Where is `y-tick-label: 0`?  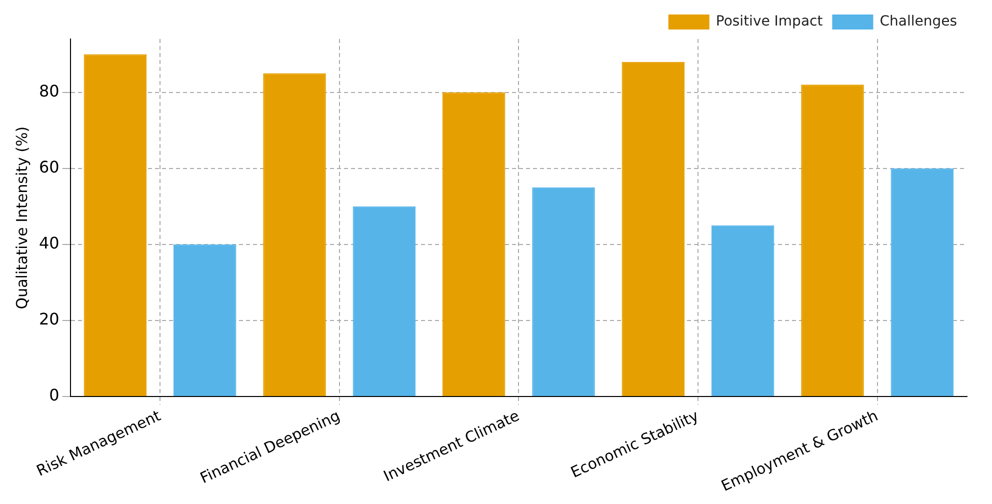
y-tick-label: 0 is located at coordinates (54, 395).